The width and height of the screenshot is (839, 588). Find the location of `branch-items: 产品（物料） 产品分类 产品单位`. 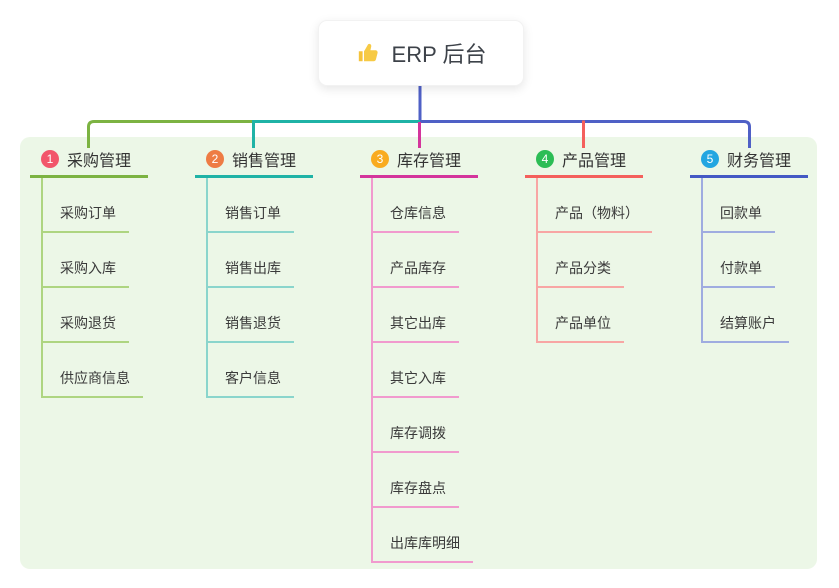

branch-items: 产品（物料） 产品分类 产品单位 is located at coordinates (594, 260).